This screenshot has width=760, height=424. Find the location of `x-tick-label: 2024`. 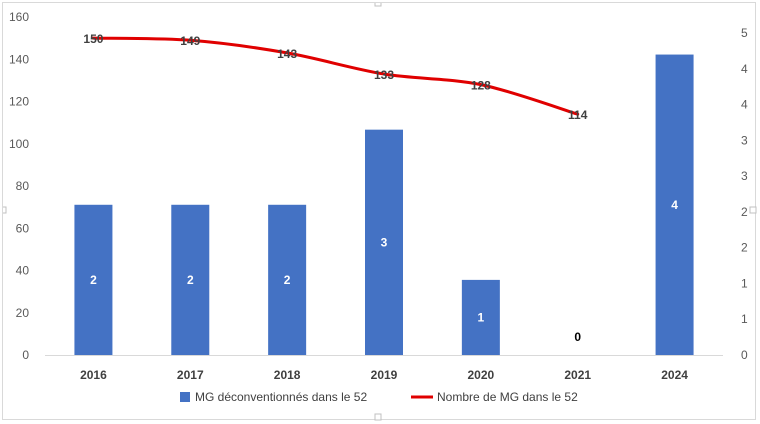

x-tick-label: 2024 is located at coordinates (674, 375).